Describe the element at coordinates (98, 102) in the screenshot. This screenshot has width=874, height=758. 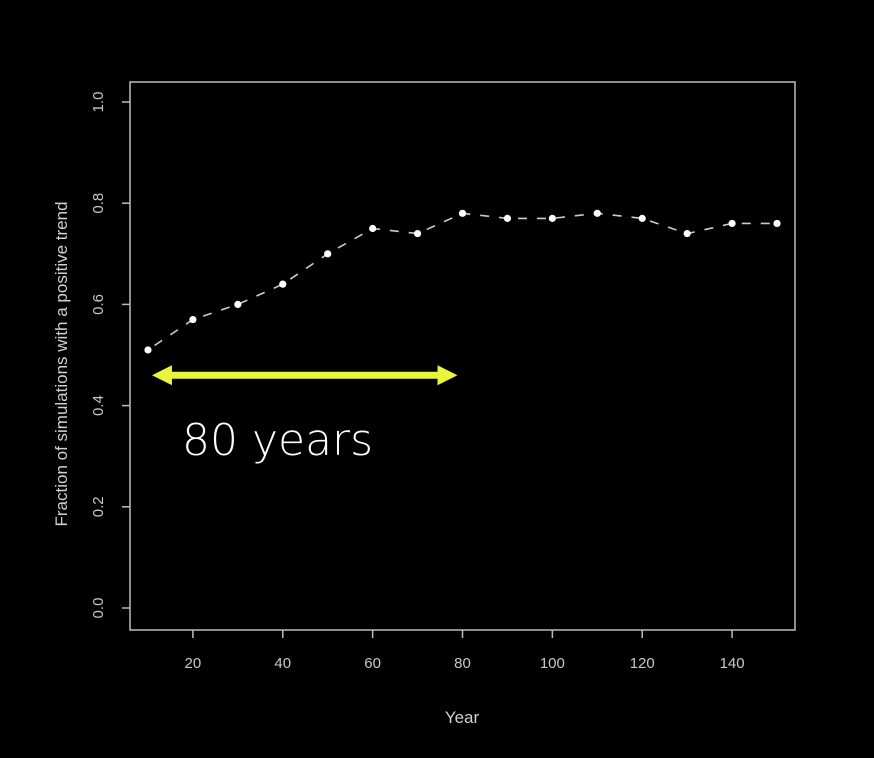
I see `y-tick-label: 1.0` at that location.